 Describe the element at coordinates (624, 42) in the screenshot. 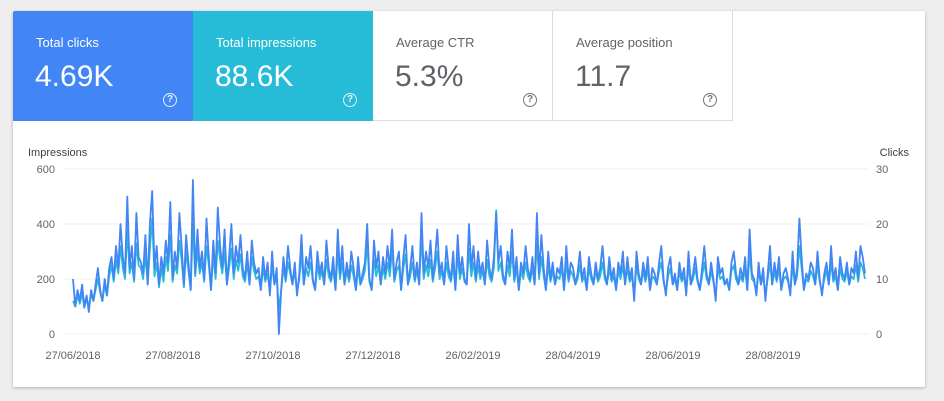

I see `metric-label: Average position` at that location.